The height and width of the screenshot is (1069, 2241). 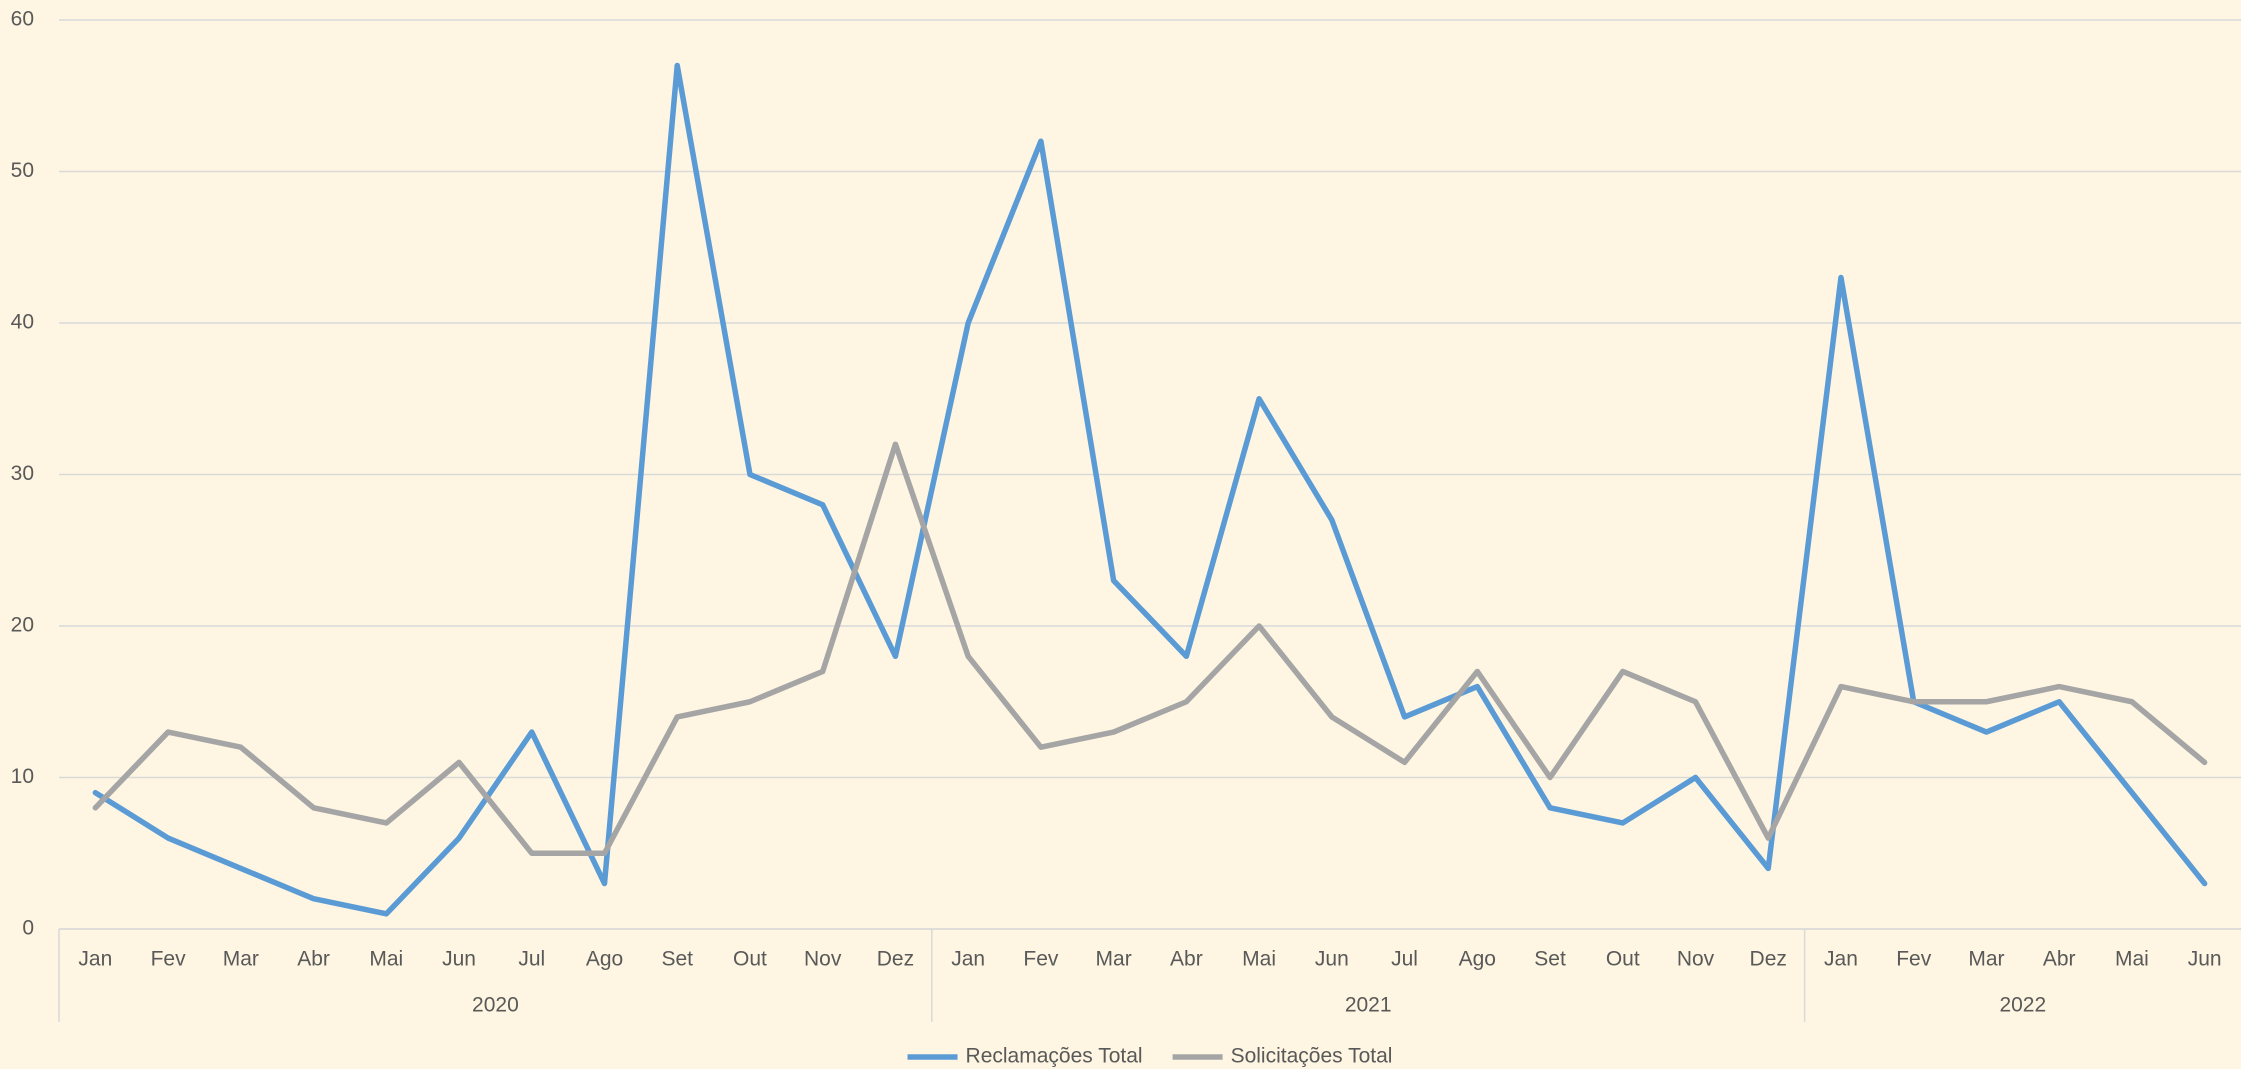 What do you see at coordinates (1368, 1005) in the screenshot?
I see `x-group-label: 2021` at bounding box center [1368, 1005].